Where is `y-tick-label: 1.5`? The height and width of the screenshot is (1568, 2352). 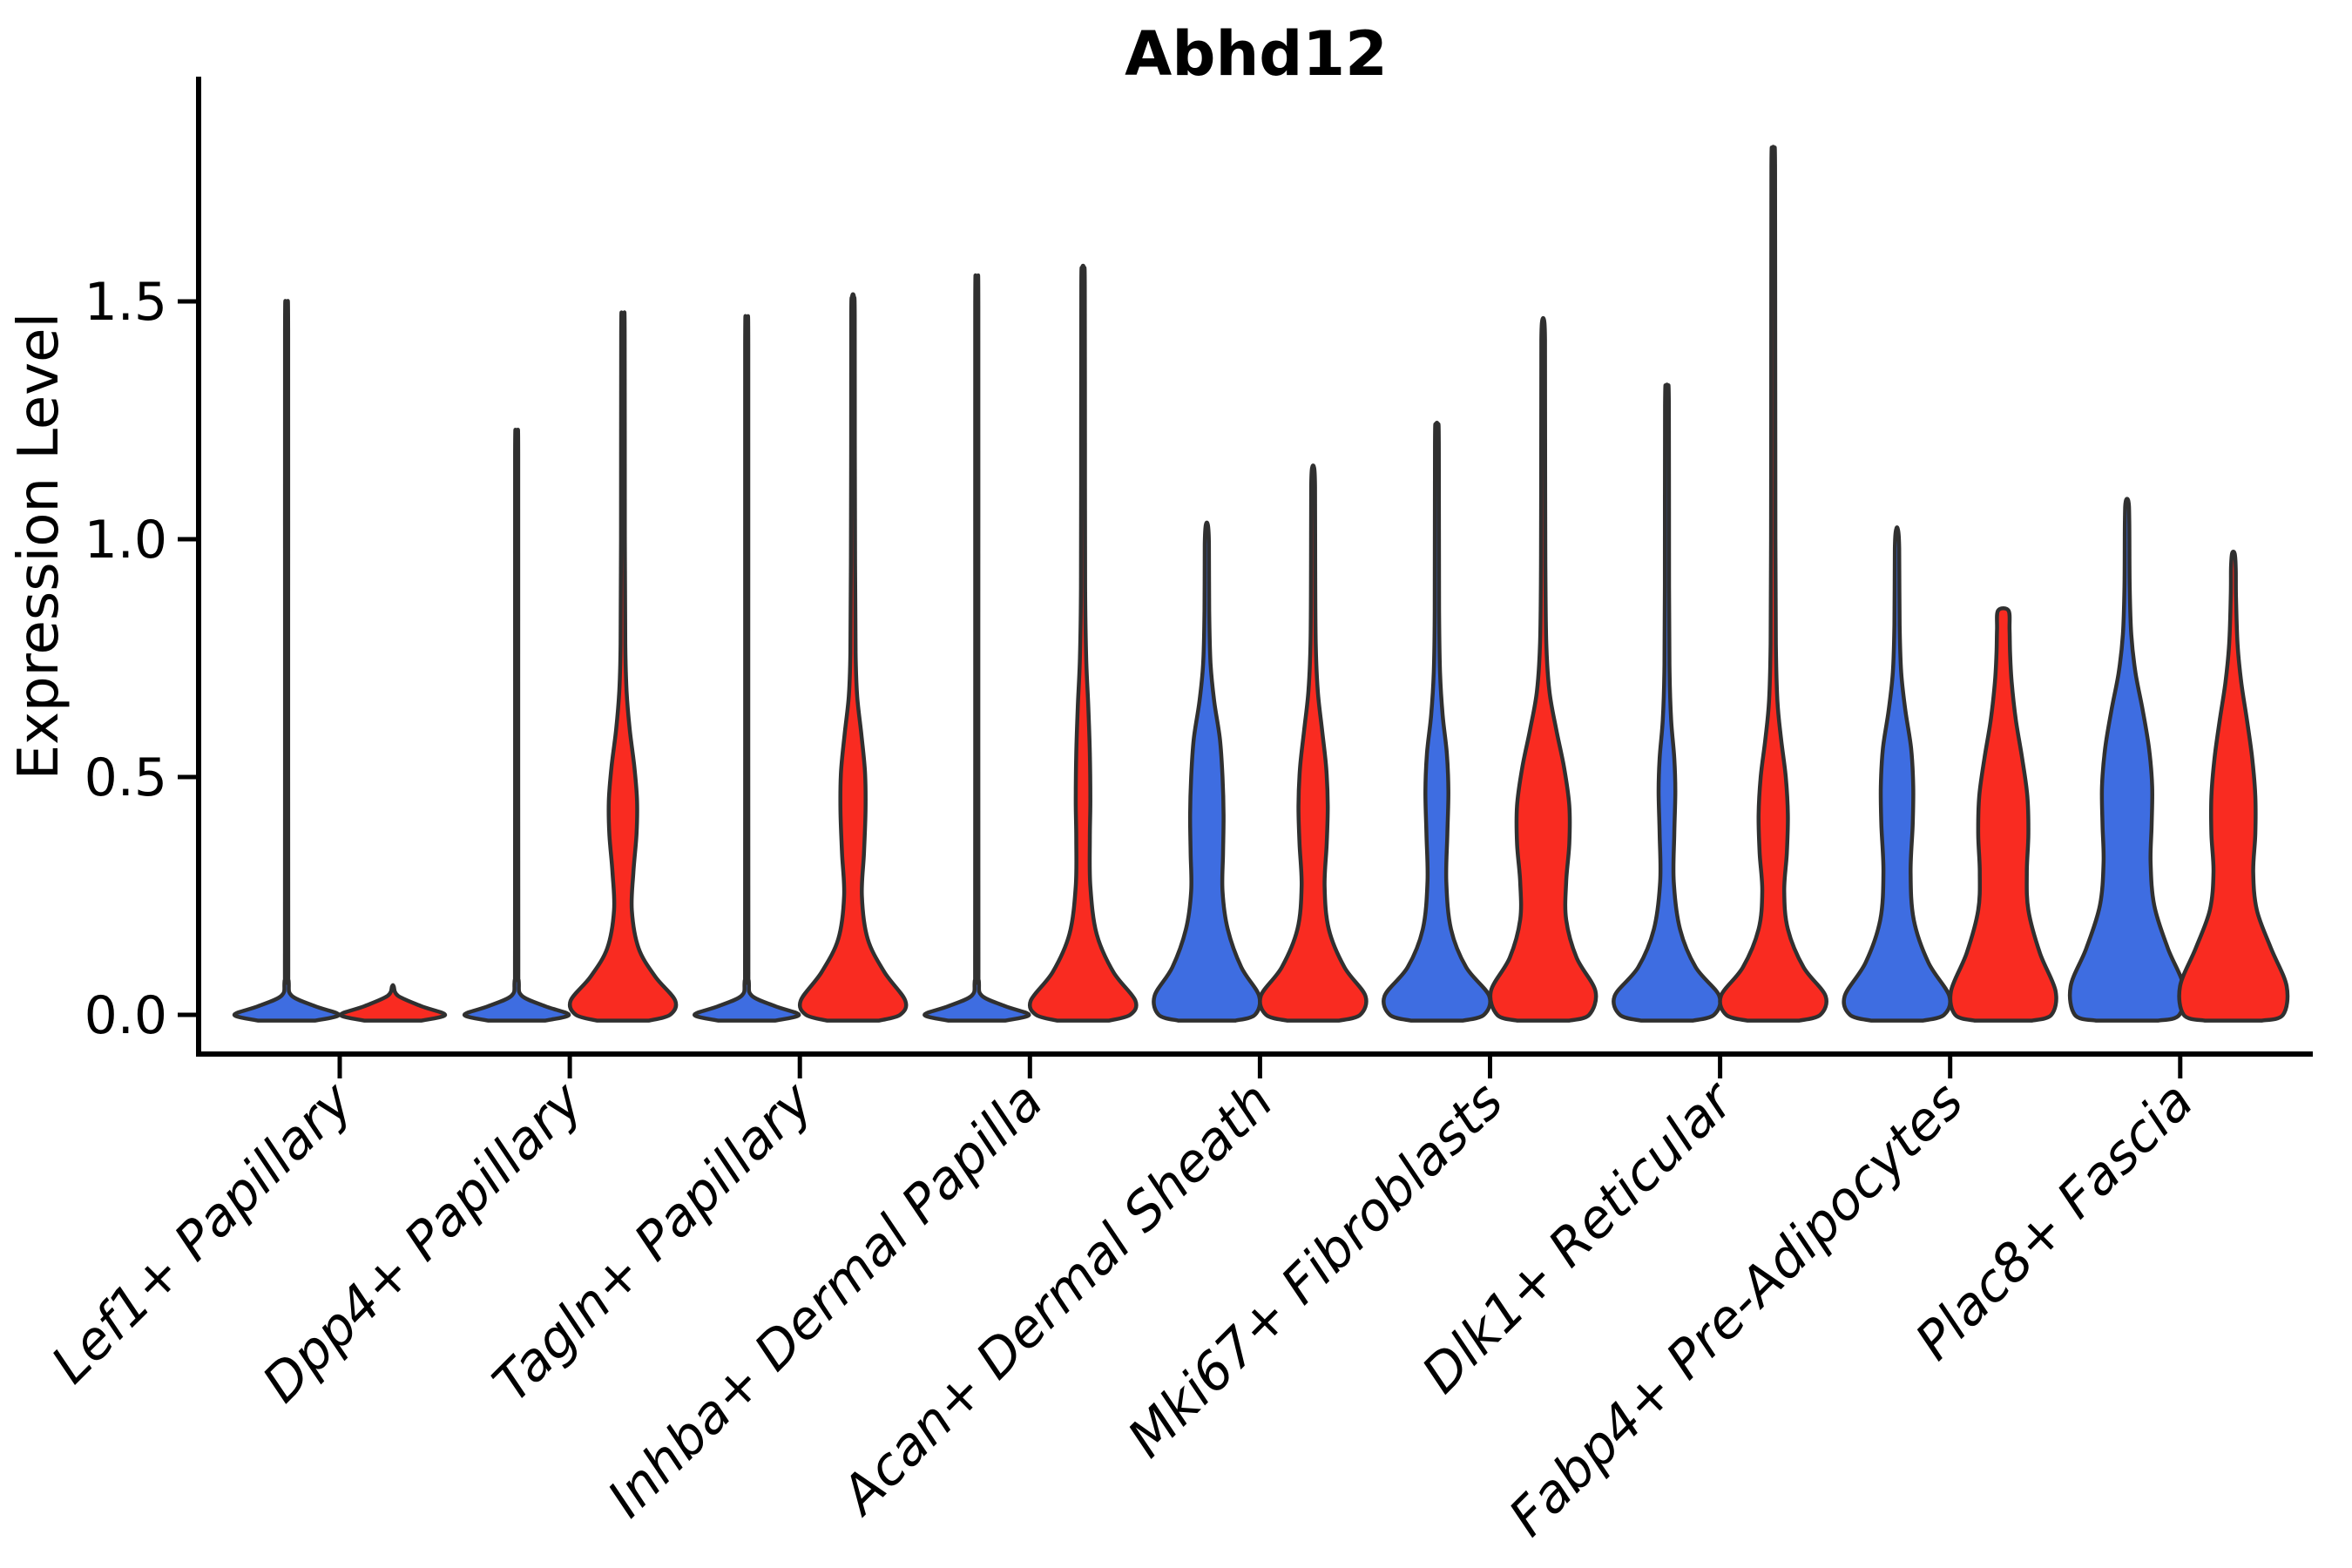 y-tick-label: 1.5 is located at coordinates (125, 302).